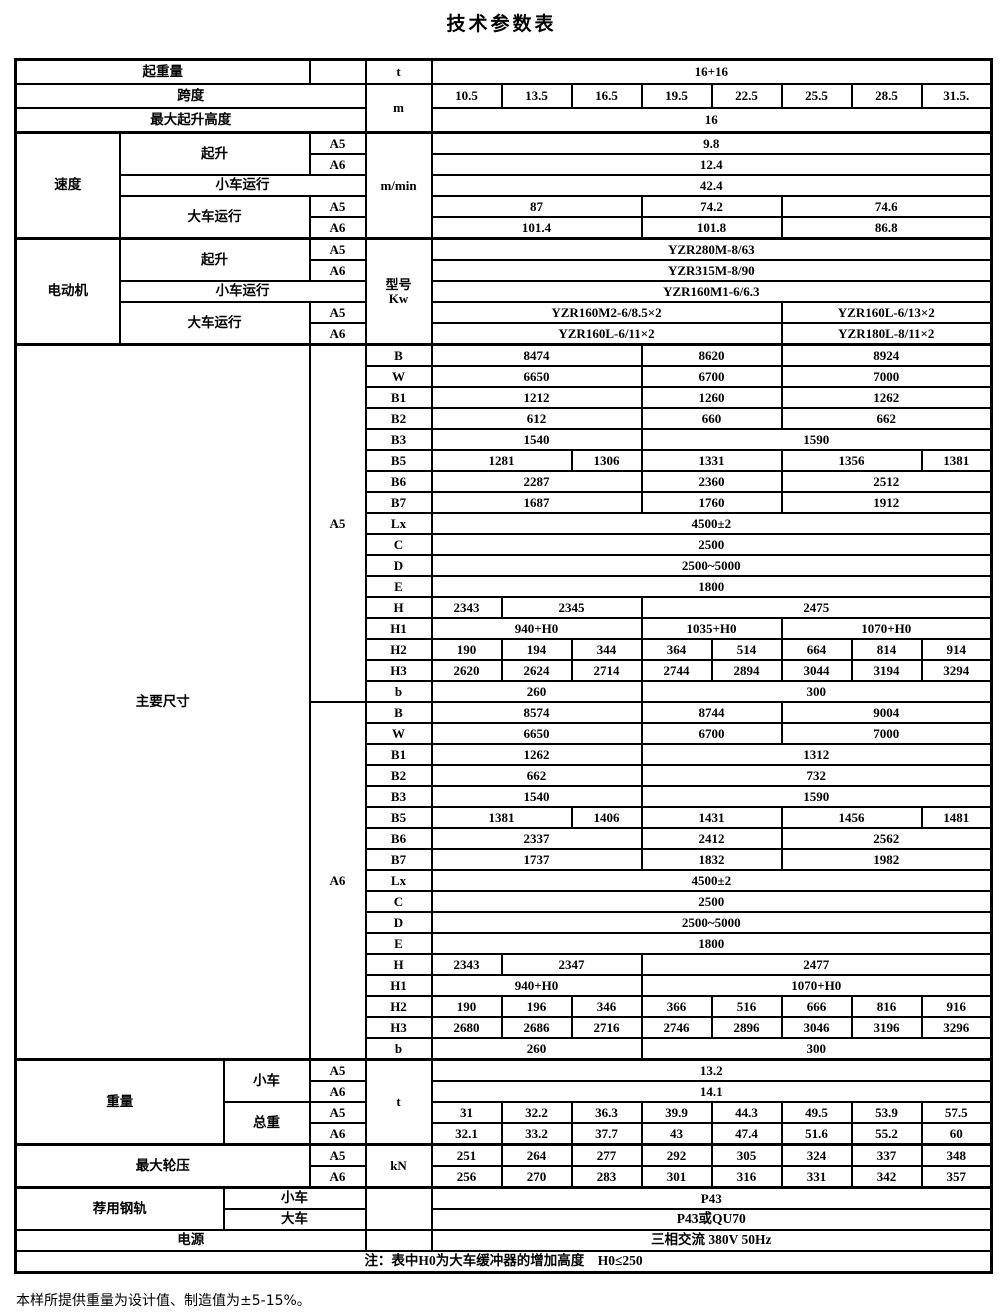 Image resolution: width=1003 pixels, height=1316 pixels. What do you see at coordinates (398, 355) in the screenshot?
I see `dim-label: B` at bounding box center [398, 355].